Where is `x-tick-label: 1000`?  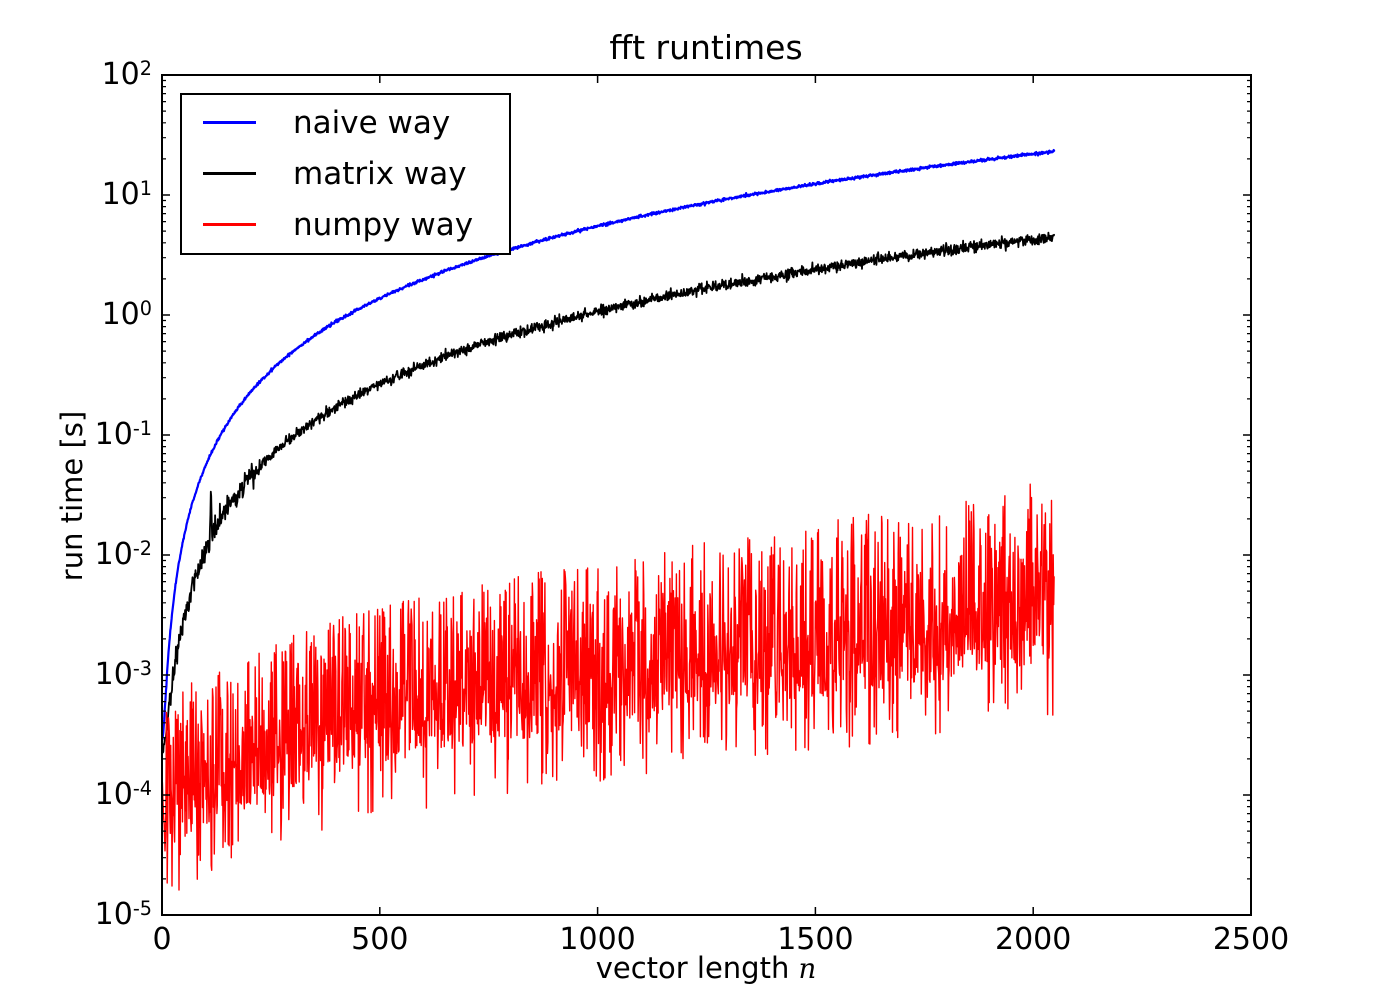
x-tick-label: 1000 is located at coordinates (597, 939).